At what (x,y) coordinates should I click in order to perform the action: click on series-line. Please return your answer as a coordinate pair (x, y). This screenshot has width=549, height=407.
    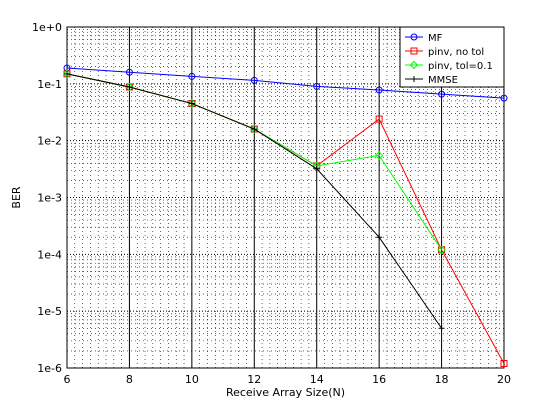
    Looking at the image, I should click on (285, 83).